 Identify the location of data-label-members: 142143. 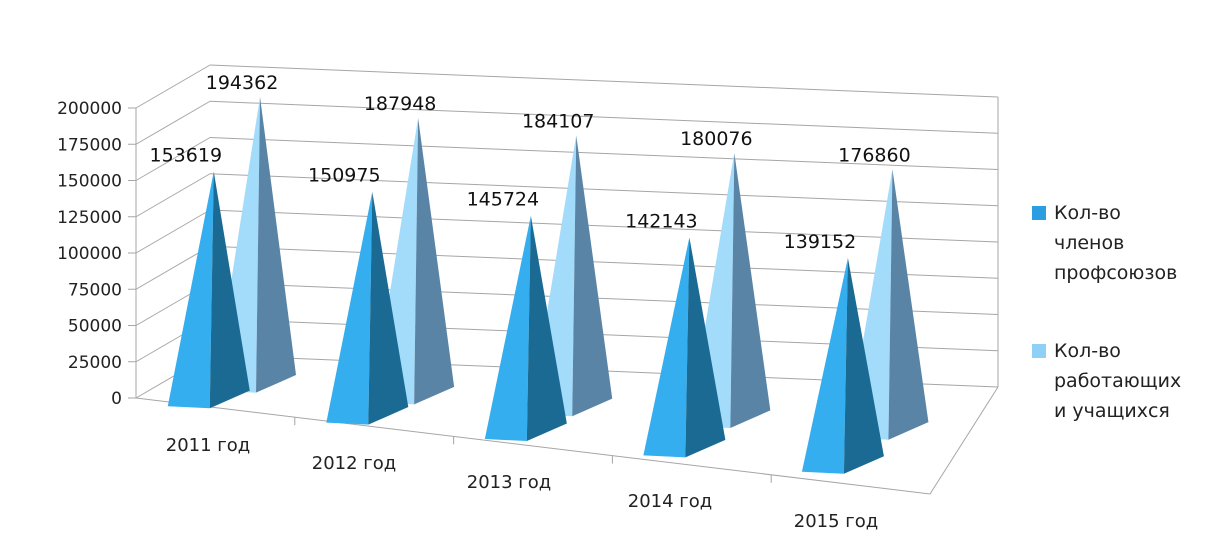
(661, 221).